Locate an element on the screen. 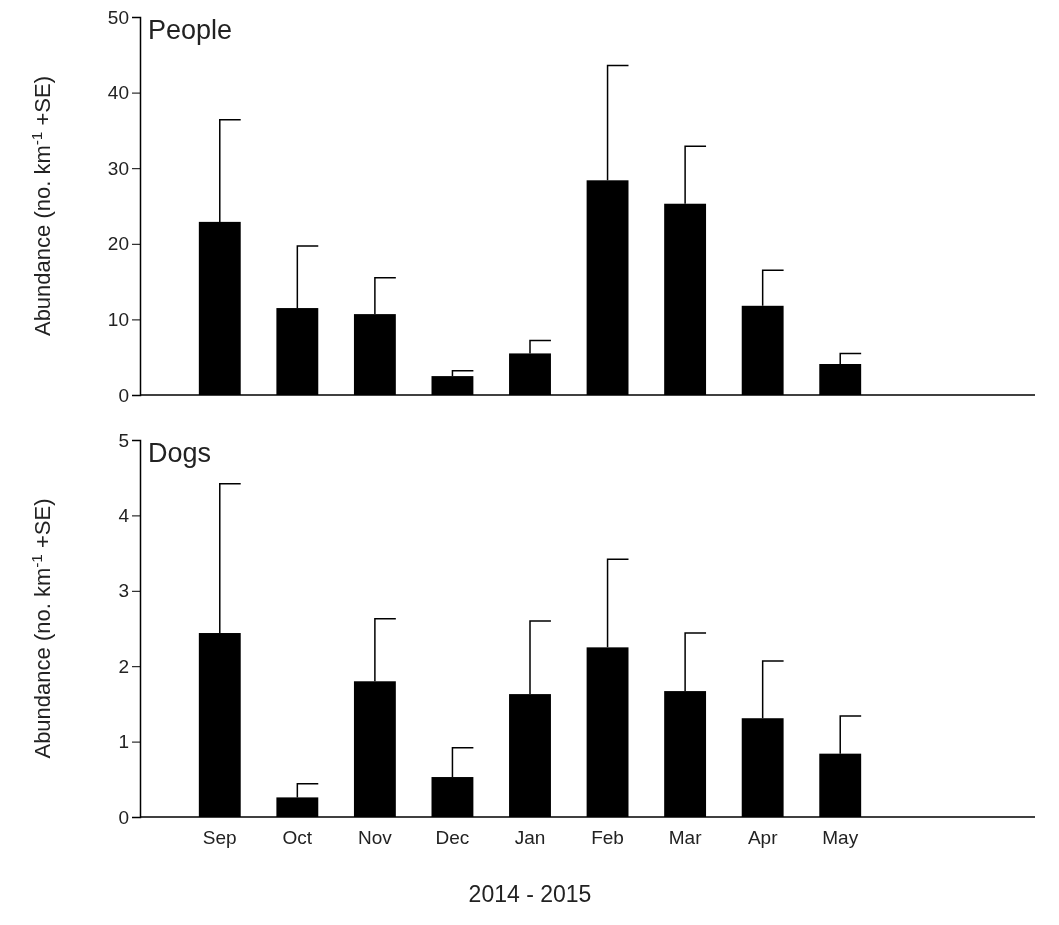  x-tick-label: Sep is located at coordinates (219, 838).